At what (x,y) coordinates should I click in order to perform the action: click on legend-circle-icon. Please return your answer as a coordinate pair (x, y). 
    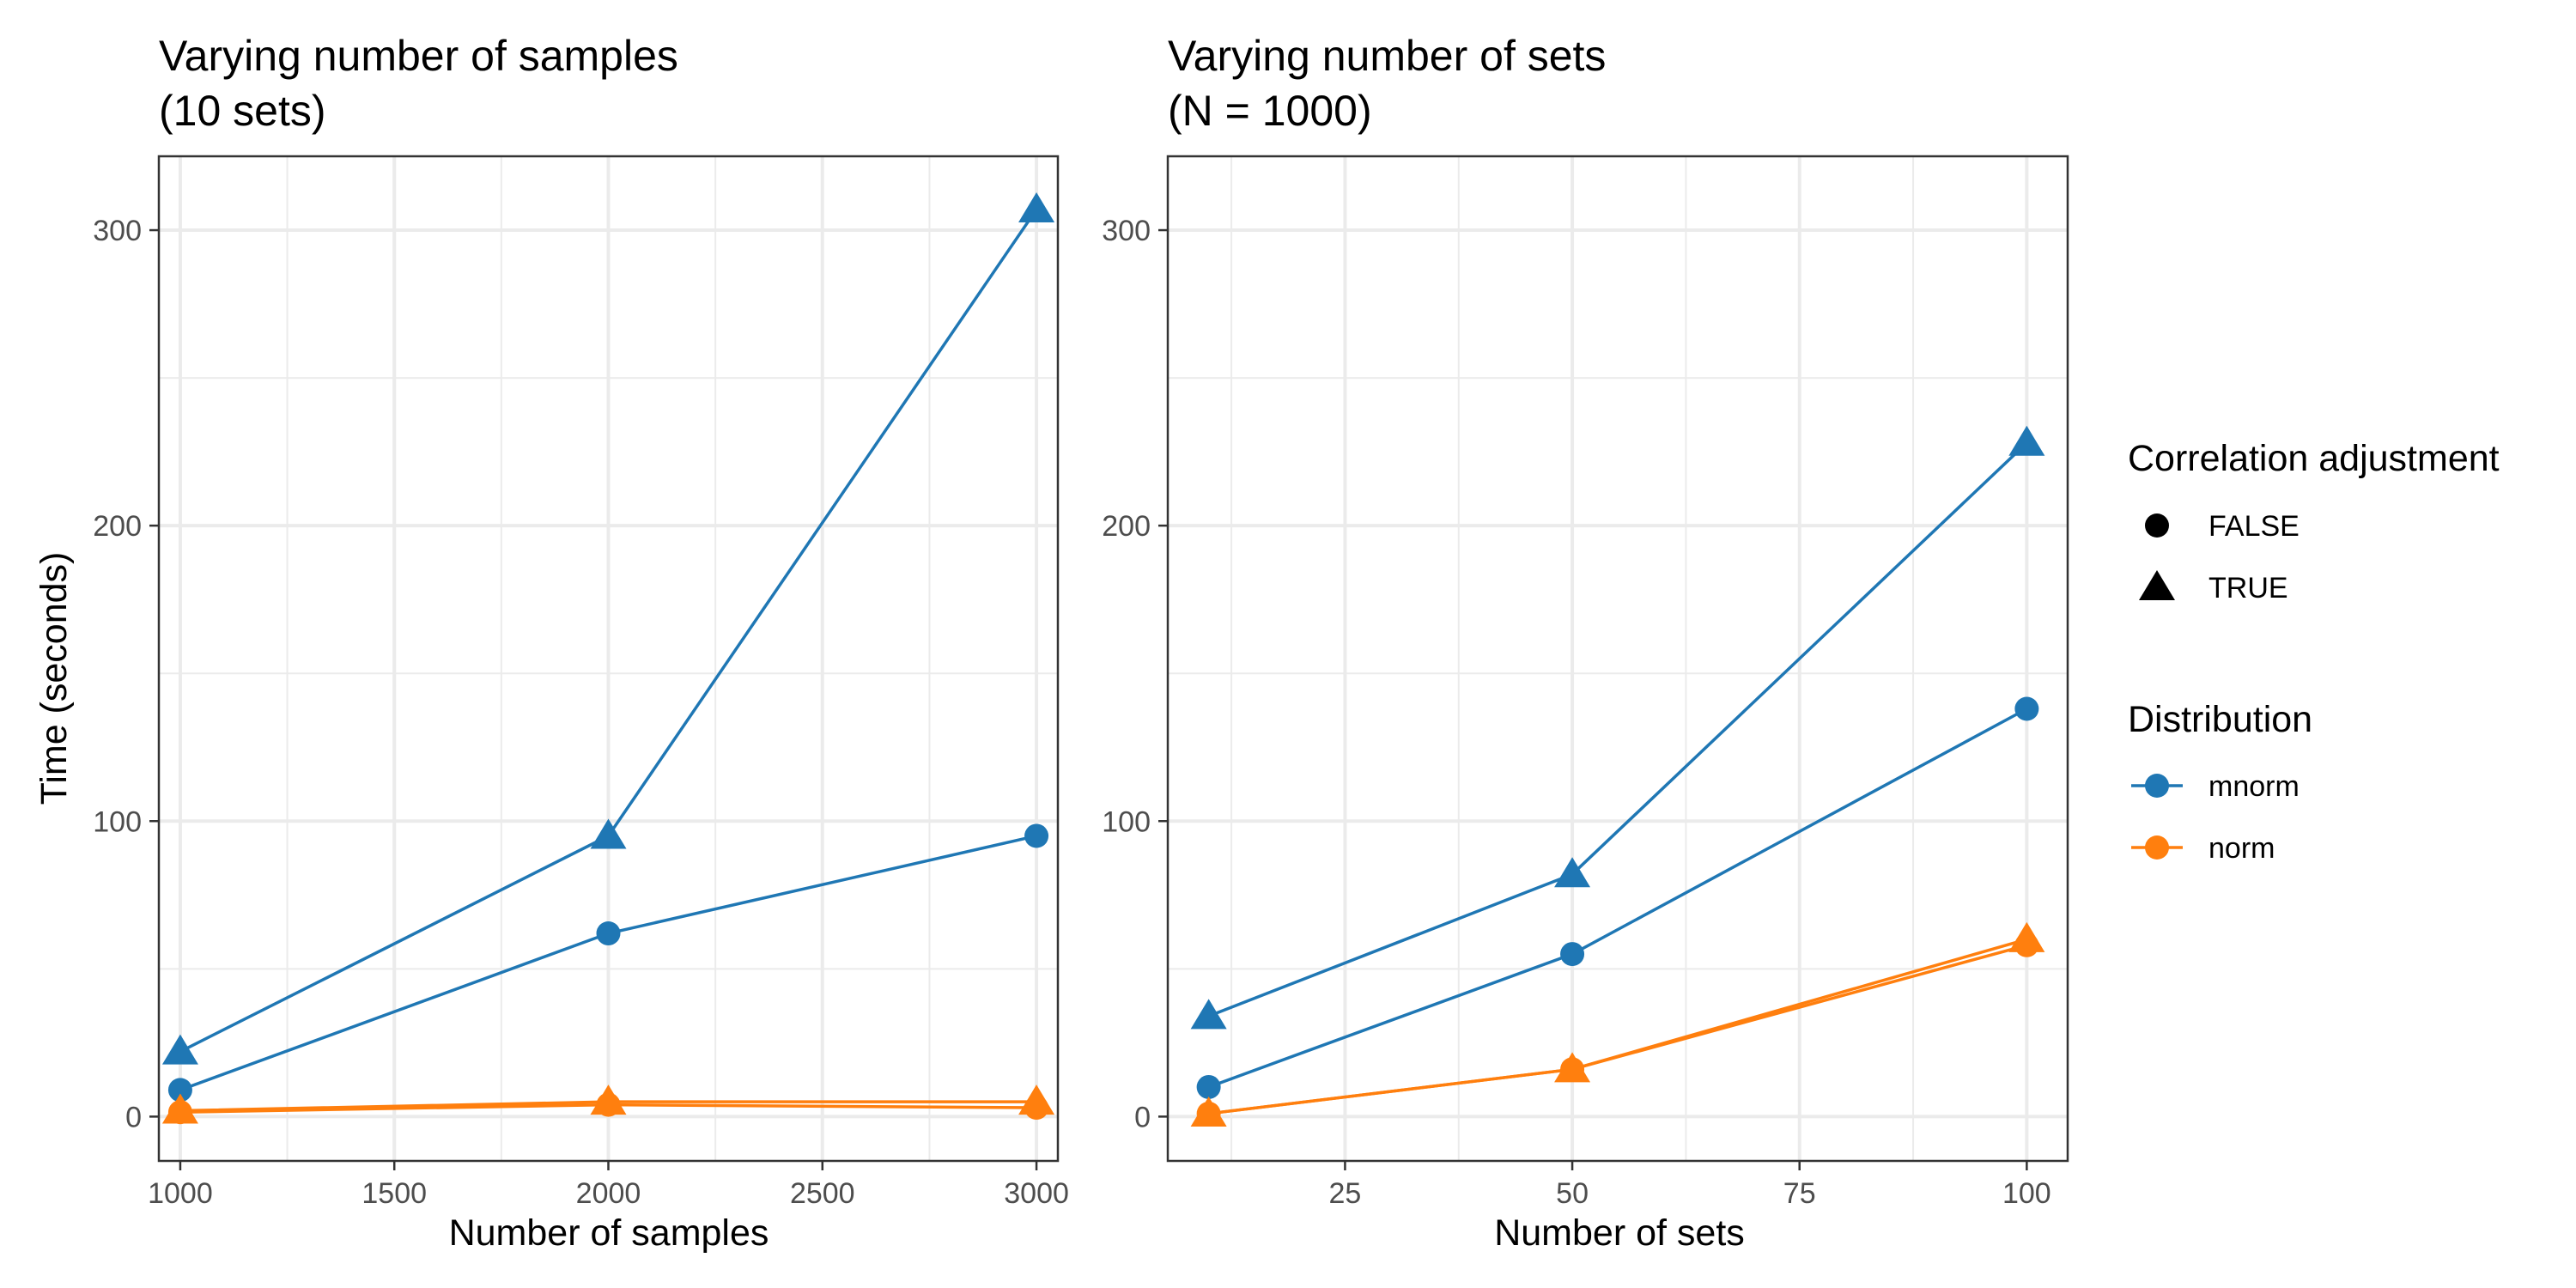
    Looking at the image, I should click on (2157, 525).